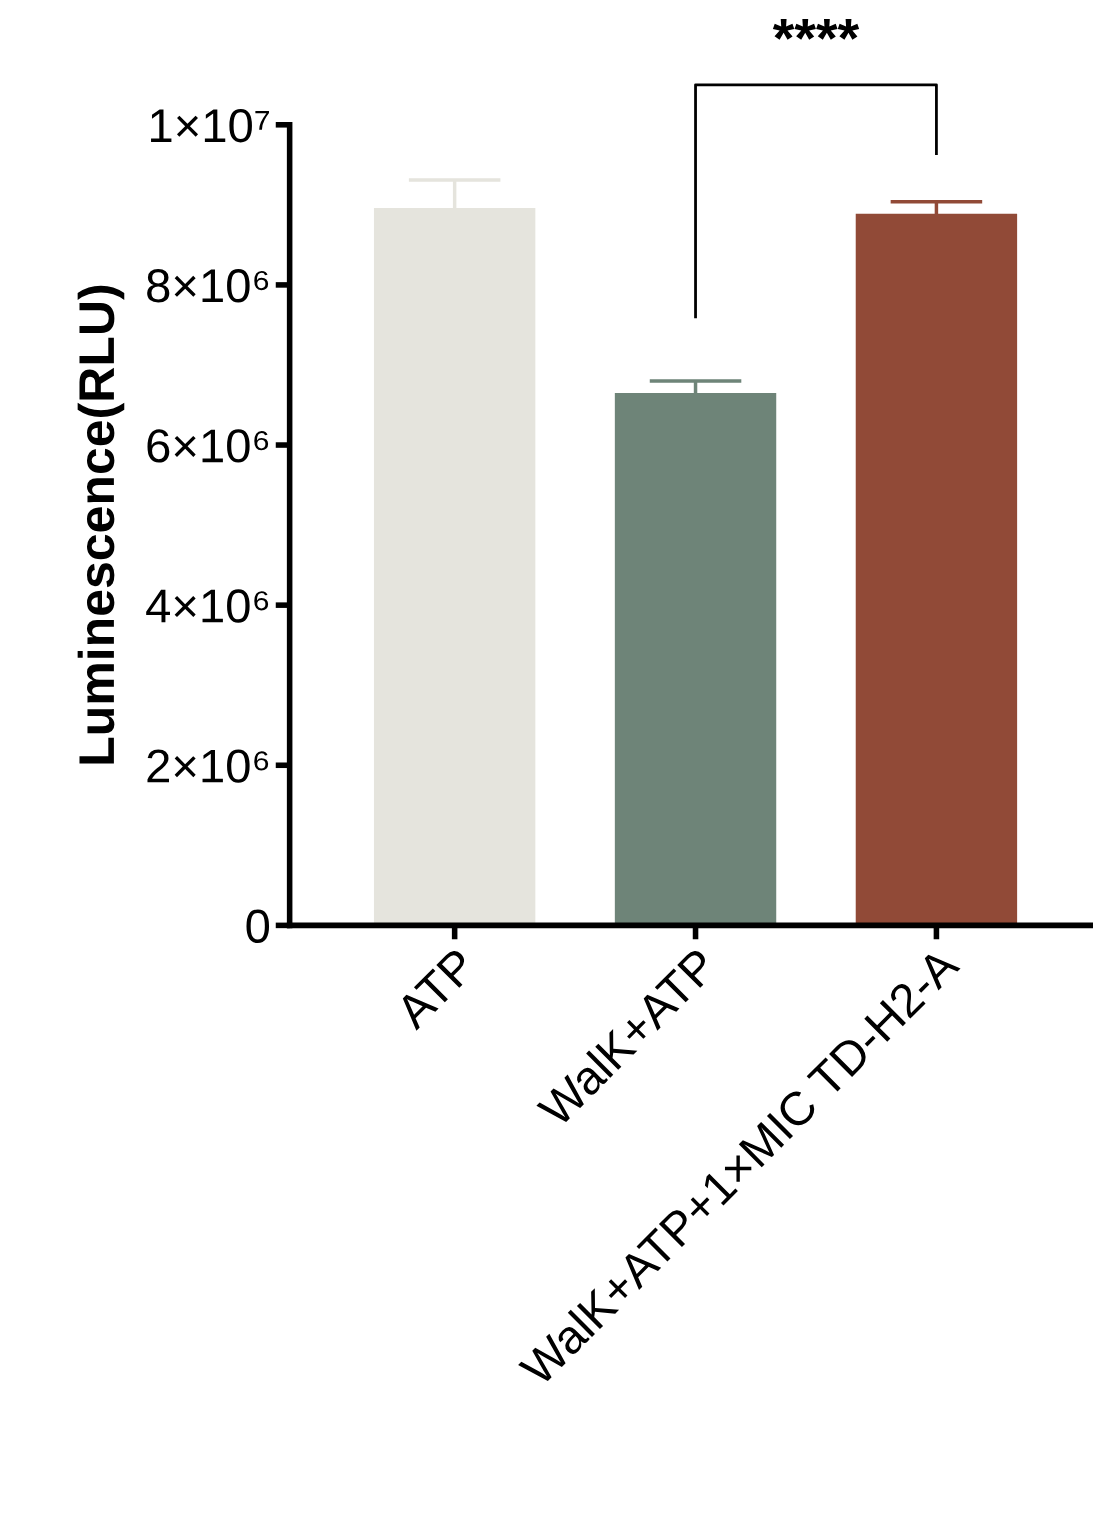 The height and width of the screenshot is (1522, 1093). What do you see at coordinates (101, 524) in the screenshot?
I see `y-axis-title: Luminescence(RLU)` at bounding box center [101, 524].